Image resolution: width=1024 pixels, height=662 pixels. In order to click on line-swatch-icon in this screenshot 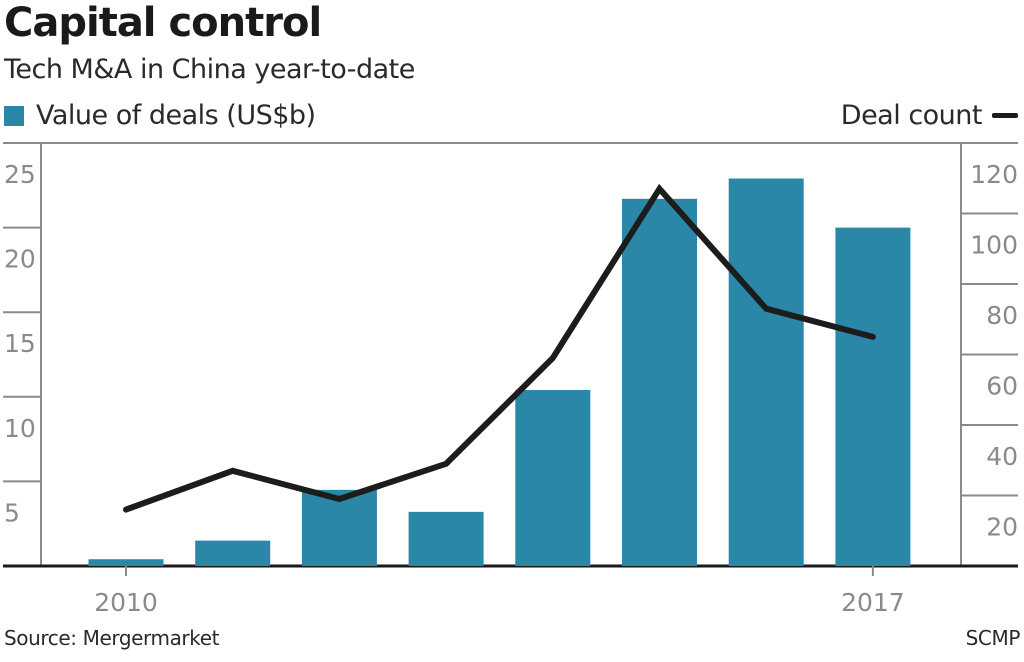, I will do `click(1005, 115)`.